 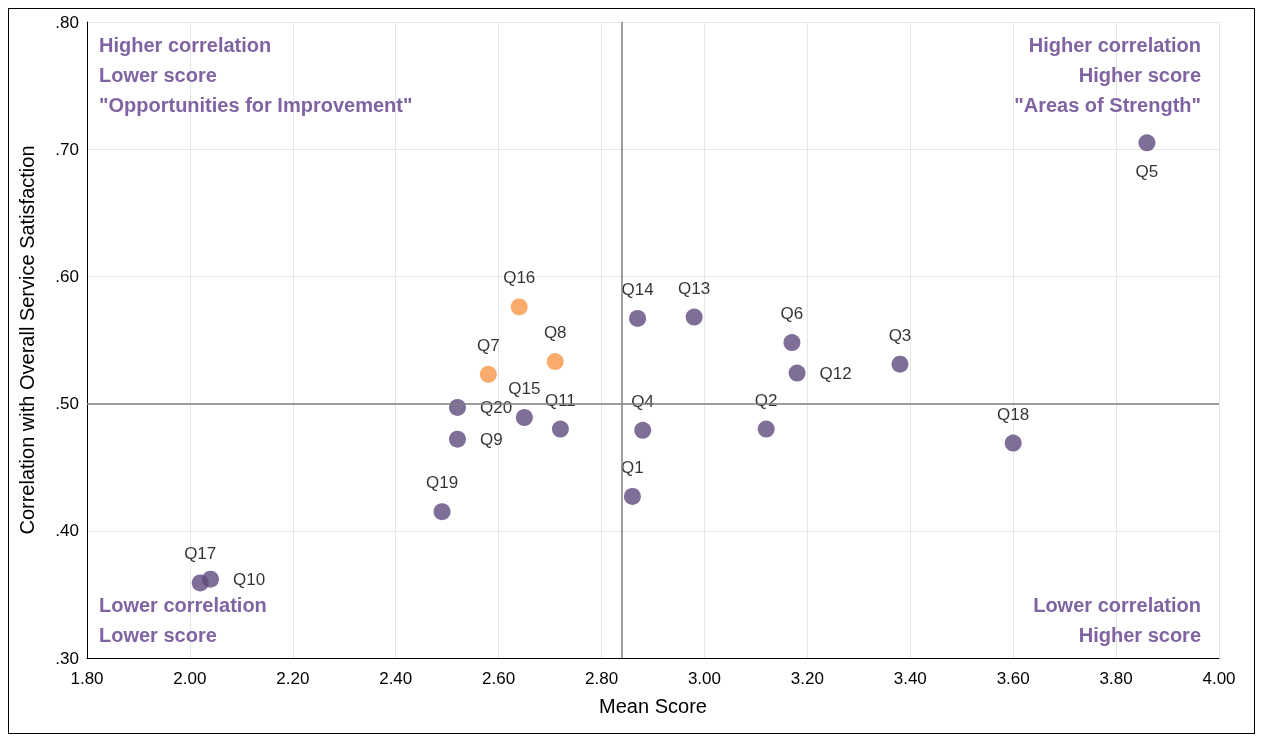 What do you see at coordinates (396, 678) in the screenshot?
I see `x-tick-label: 2.40` at bounding box center [396, 678].